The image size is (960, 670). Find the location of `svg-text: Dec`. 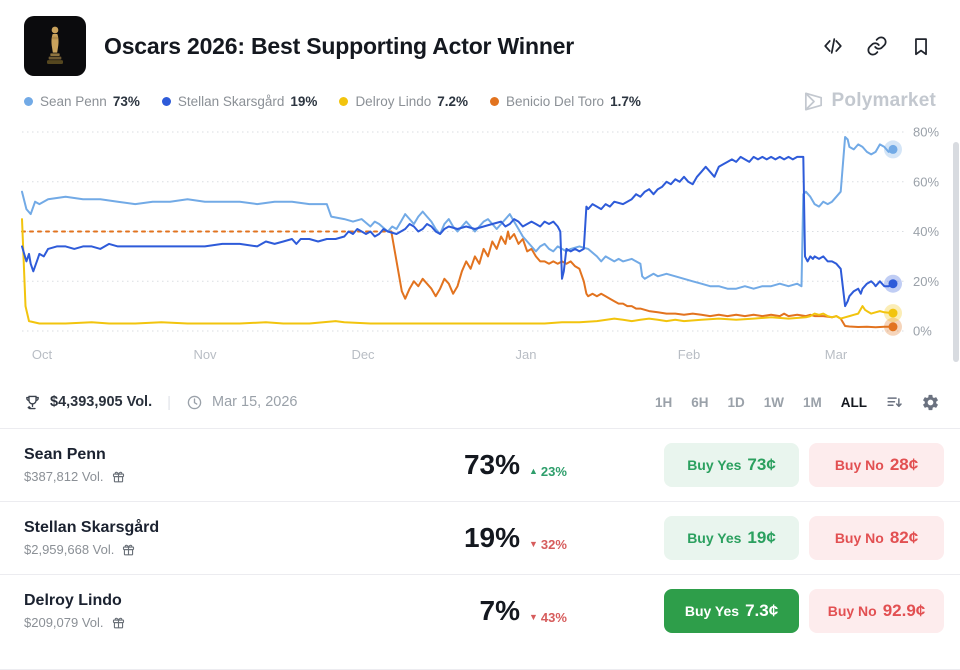

svg-text: Dec is located at coordinates (363, 354).